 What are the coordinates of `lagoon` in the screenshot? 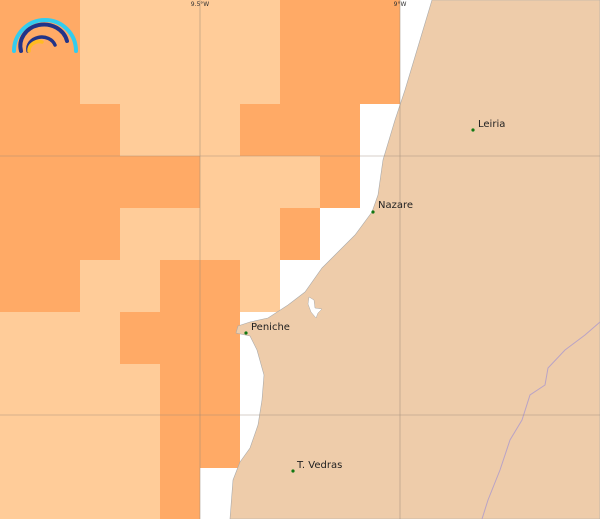 It's located at (315, 307).